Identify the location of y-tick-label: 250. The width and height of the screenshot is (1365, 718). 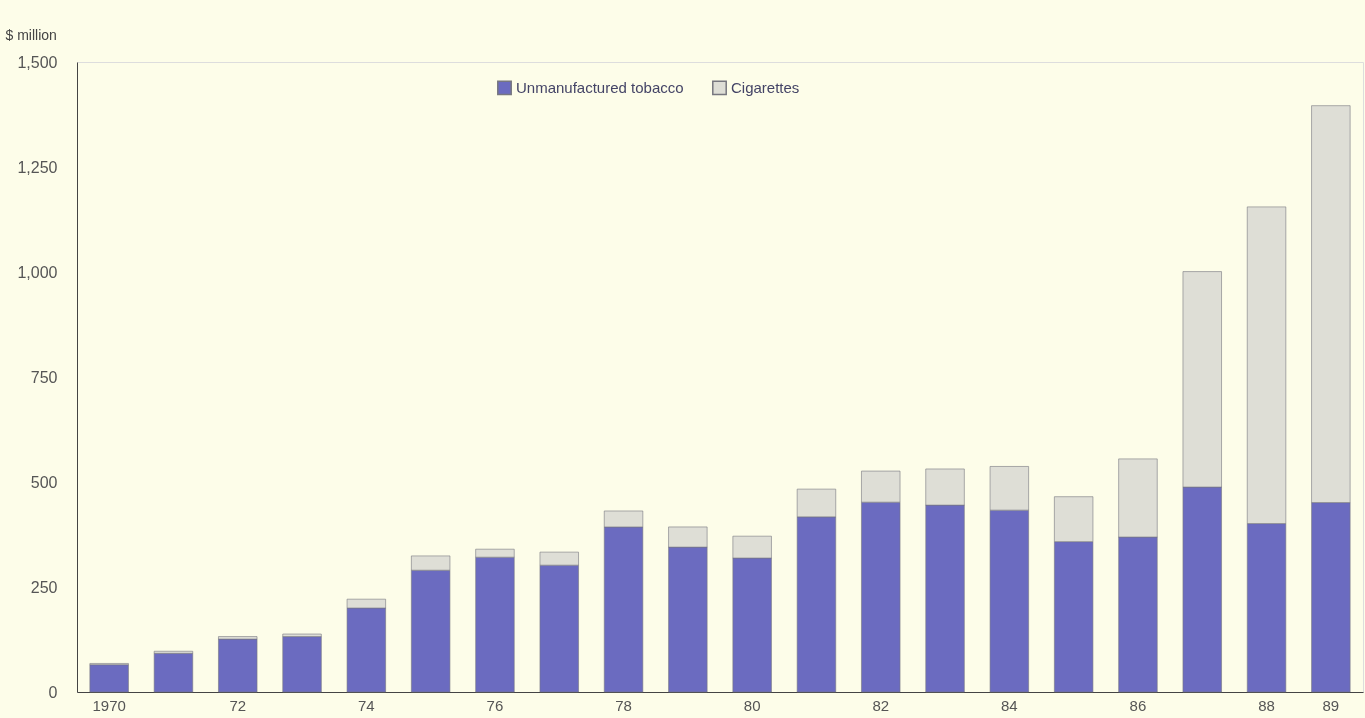
(44, 587).